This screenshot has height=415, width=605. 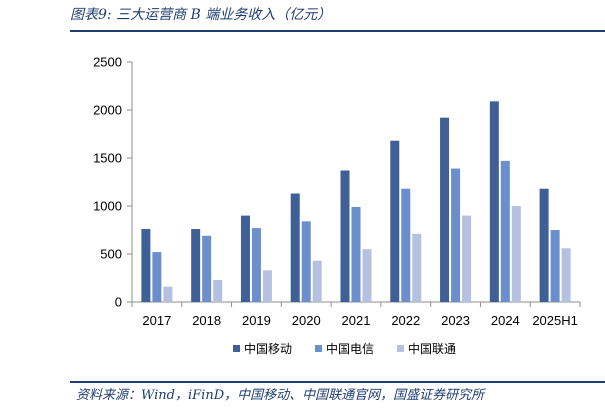 I want to click on x-tick-label: 2020, so click(x=306, y=320).